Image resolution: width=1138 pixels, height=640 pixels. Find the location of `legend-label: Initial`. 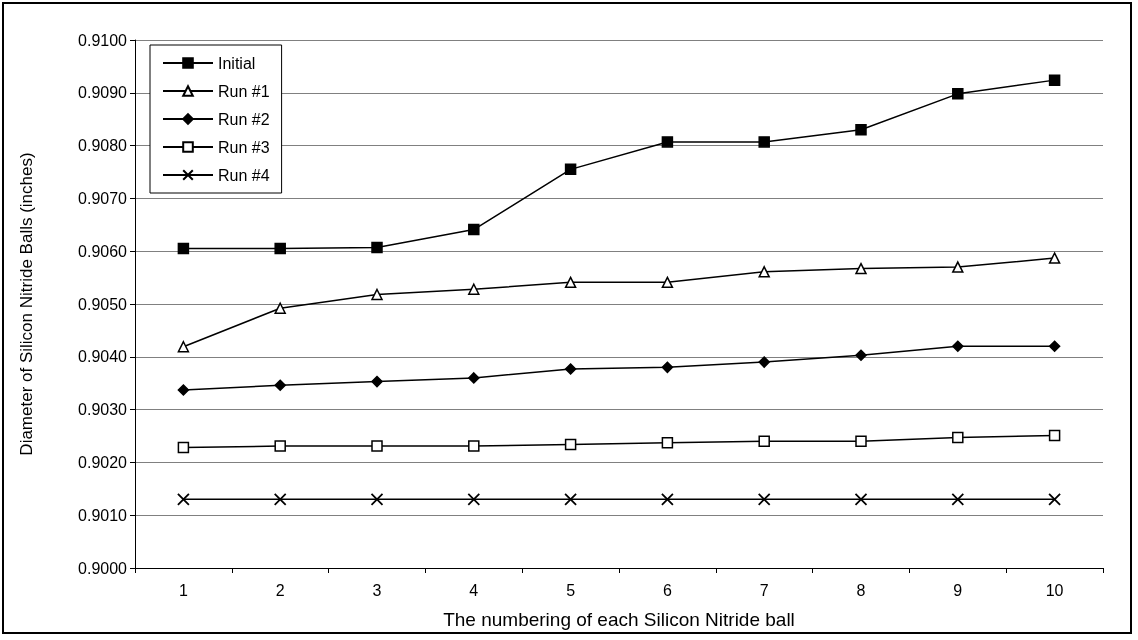

legend-label: Initial is located at coordinates (237, 63).